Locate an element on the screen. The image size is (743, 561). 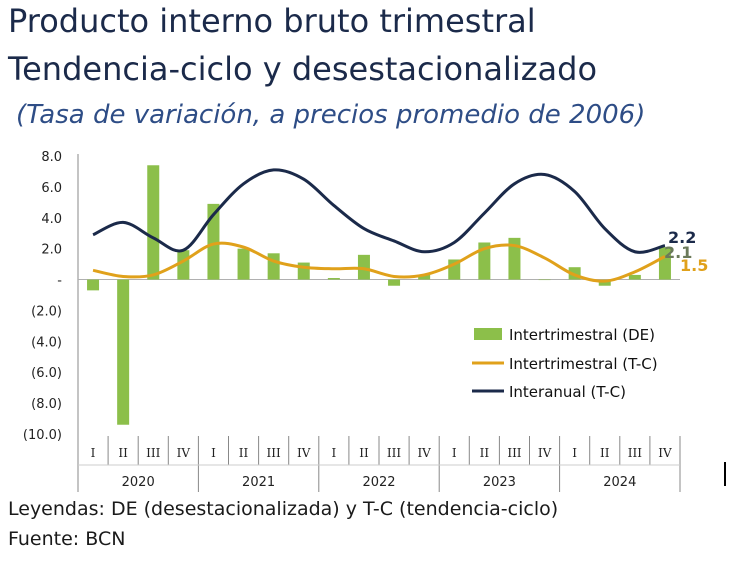
end-value-label: 2.2 is located at coordinates (682, 237).